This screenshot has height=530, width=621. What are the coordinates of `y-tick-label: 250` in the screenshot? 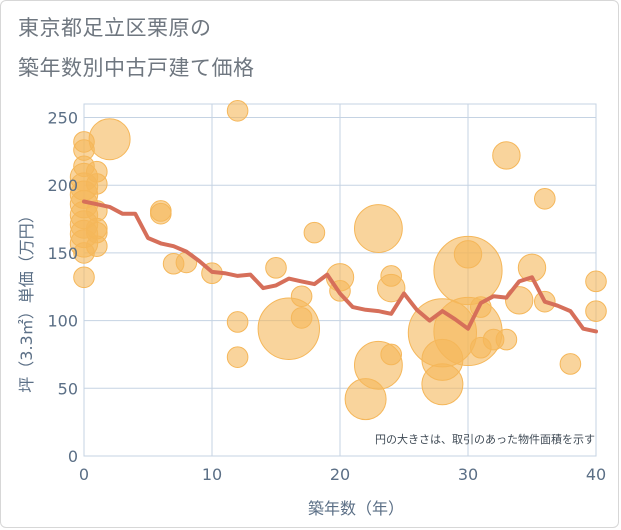 It's located at (62, 118).